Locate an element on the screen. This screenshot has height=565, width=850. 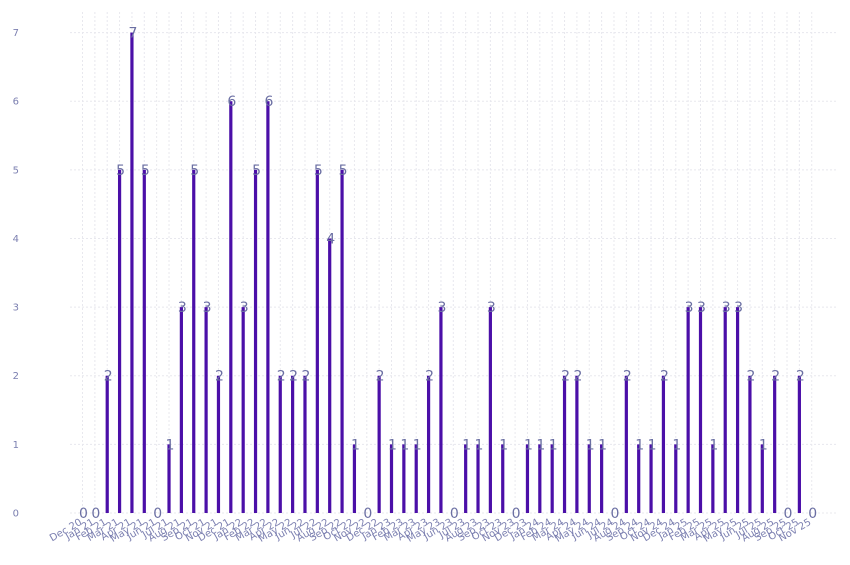
data-label: 7 is located at coordinates (132, 34).